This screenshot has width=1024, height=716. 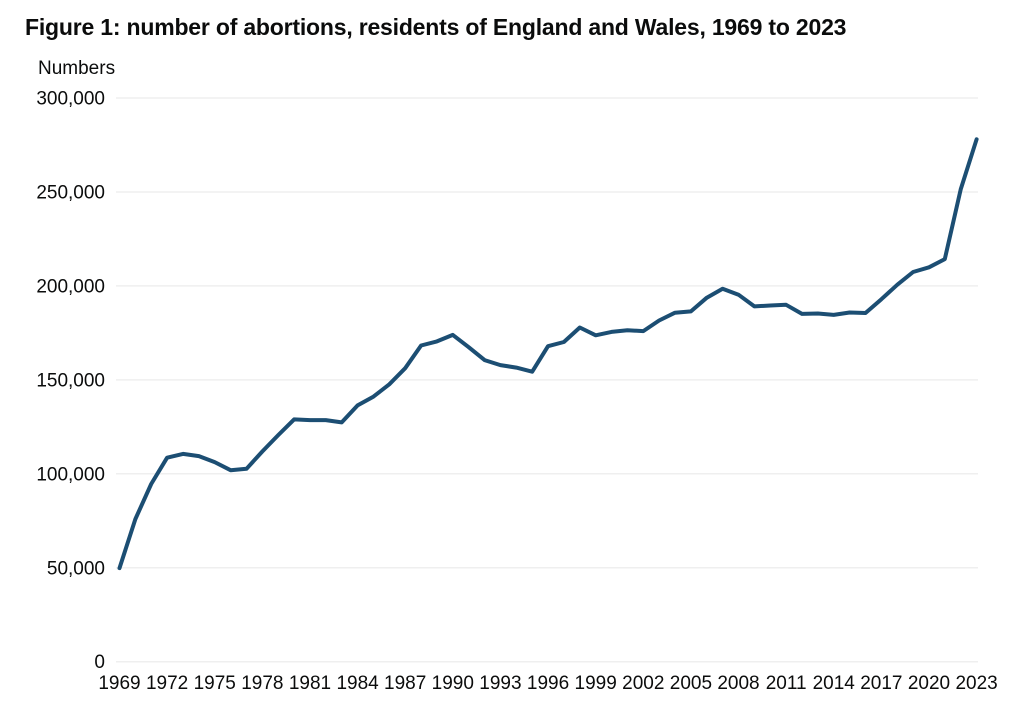 What do you see at coordinates (70, 192) in the screenshot?
I see `y-tick-label: 250,000` at bounding box center [70, 192].